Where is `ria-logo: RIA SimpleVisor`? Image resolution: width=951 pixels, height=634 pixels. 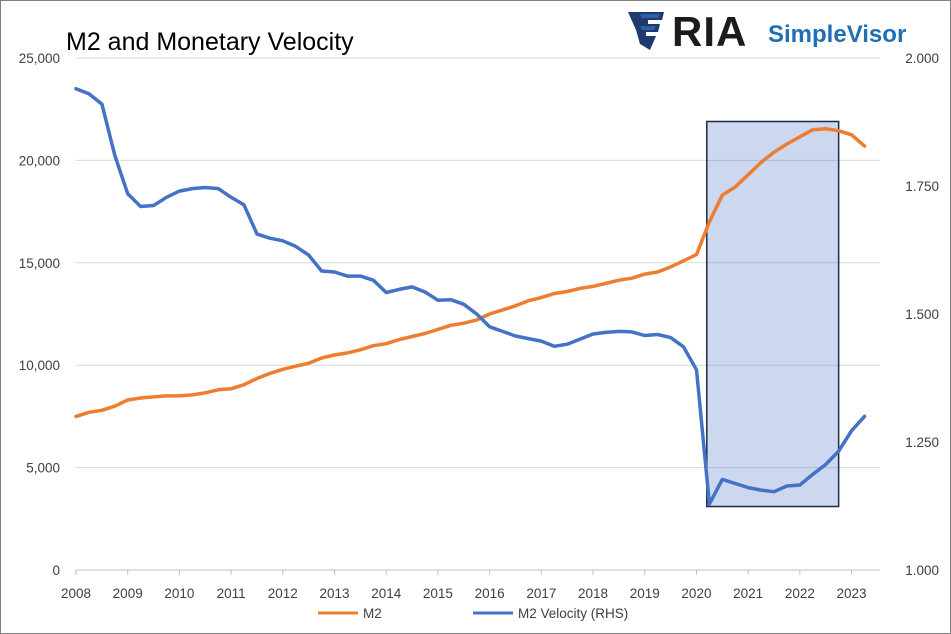
ria-logo: RIA SimpleVisor is located at coordinates (767, 31).